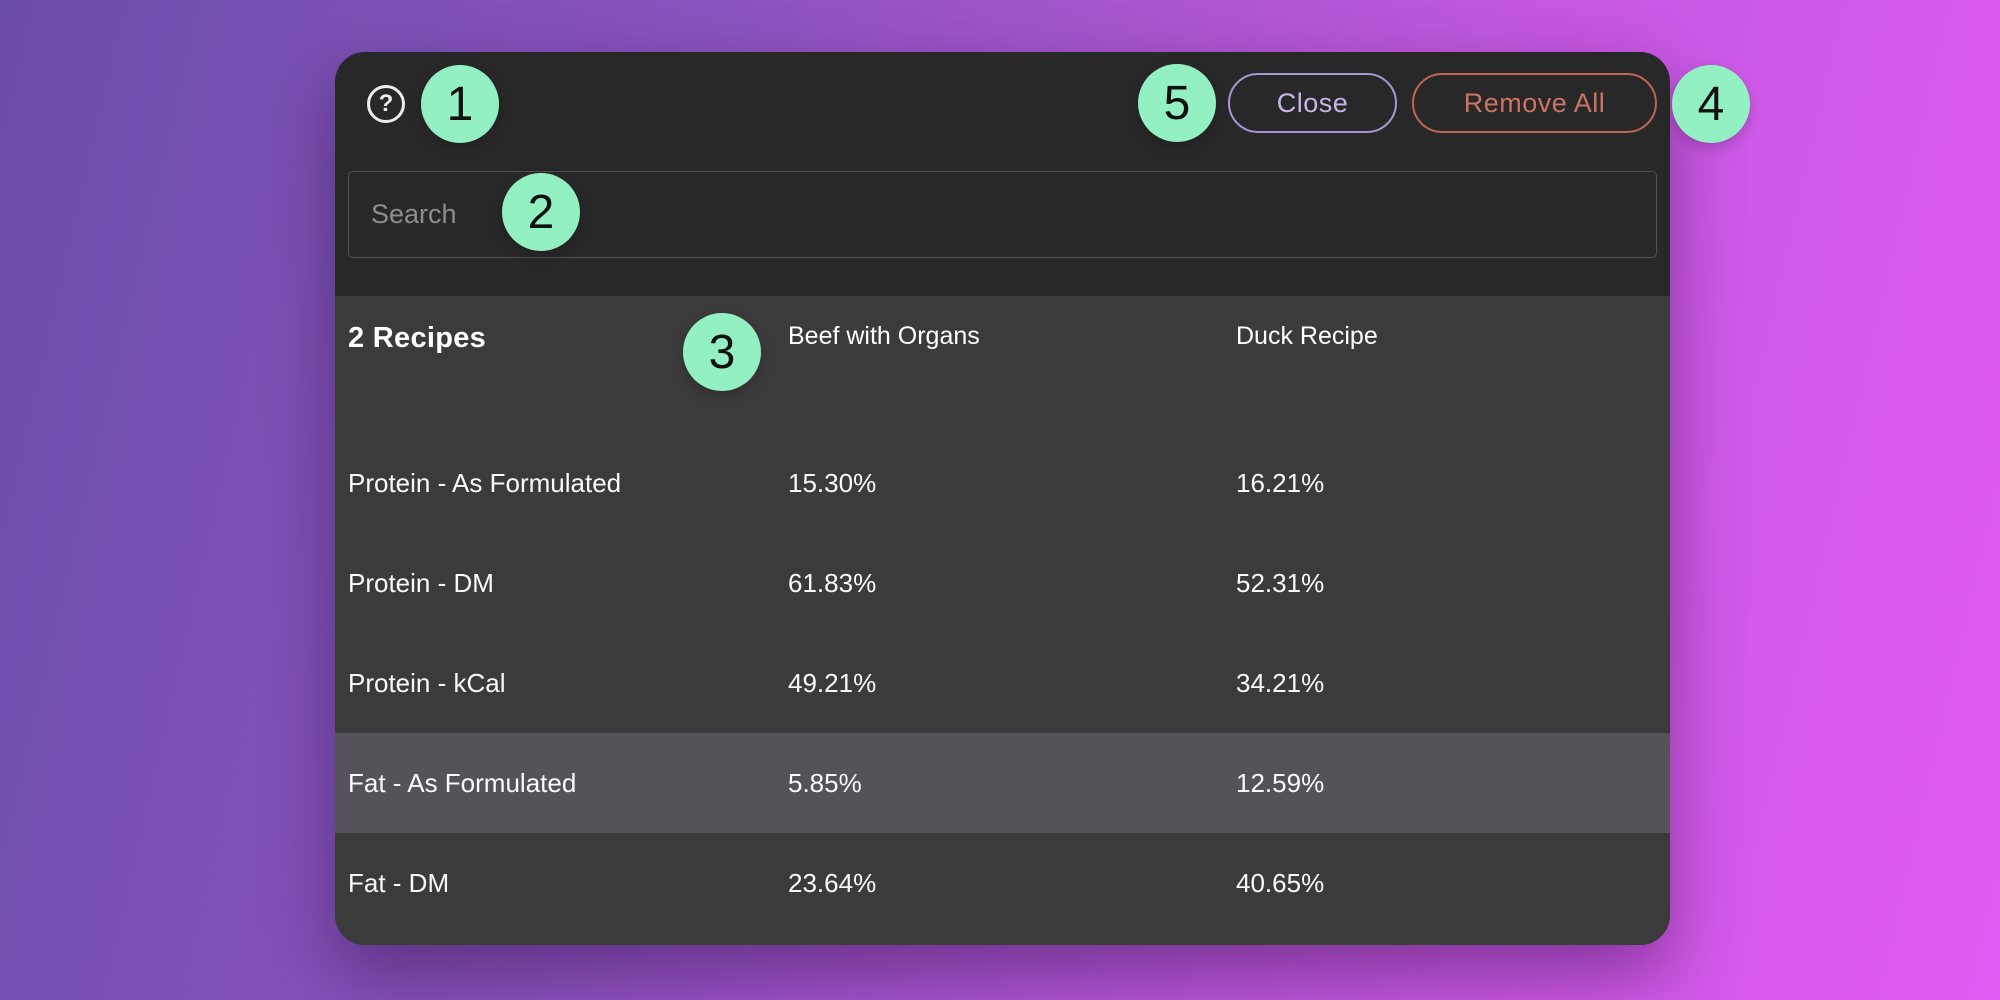 This screenshot has width=2000, height=1000. What do you see at coordinates (399, 882) in the screenshot?
I see `nutrient-label: Fat - DM` at bounding box center [399, 882].